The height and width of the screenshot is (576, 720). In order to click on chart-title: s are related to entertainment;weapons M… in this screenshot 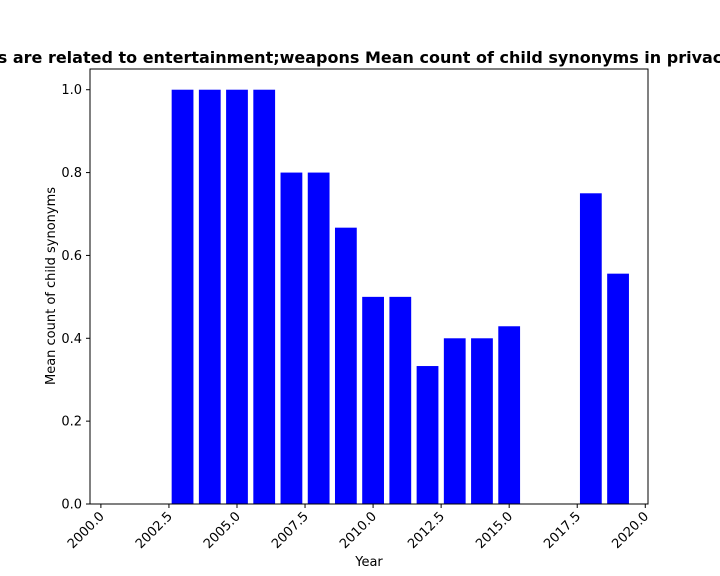, I will do `click(360, 57)`.